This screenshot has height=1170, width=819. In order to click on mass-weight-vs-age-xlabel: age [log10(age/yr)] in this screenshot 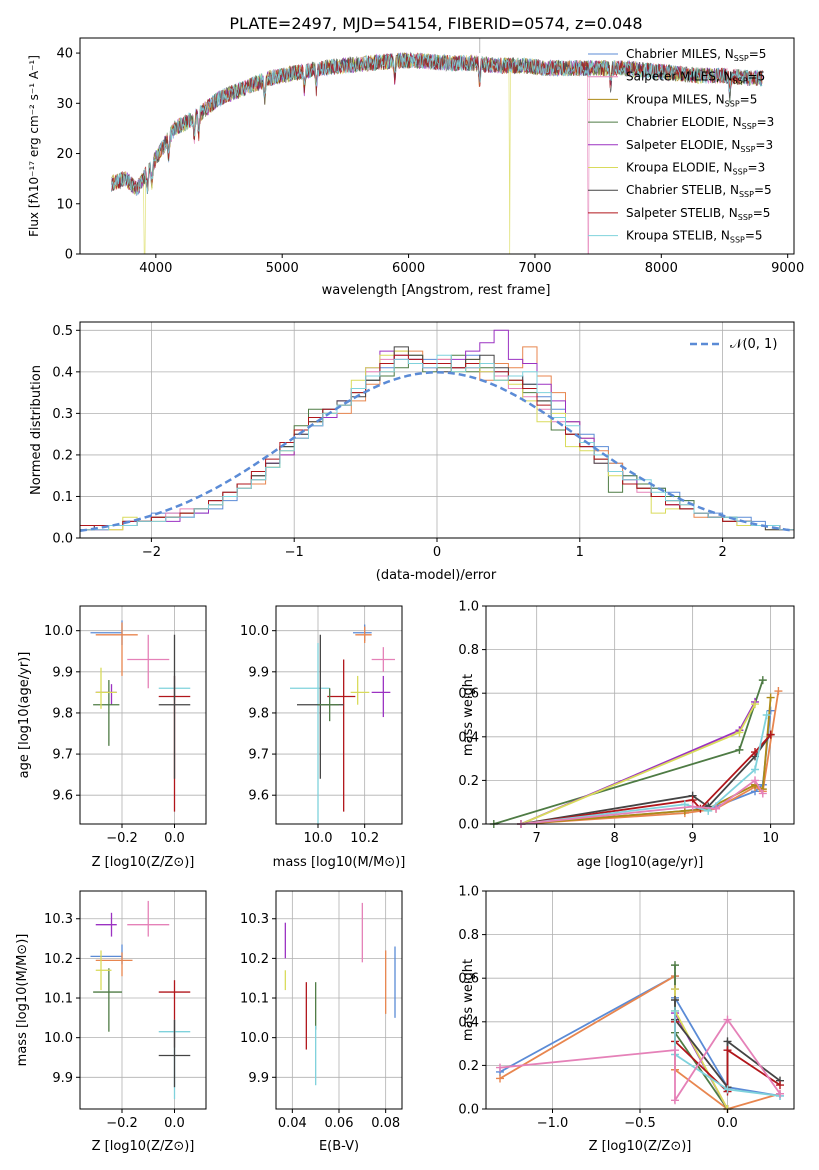, I will do `click(640, 862)`.